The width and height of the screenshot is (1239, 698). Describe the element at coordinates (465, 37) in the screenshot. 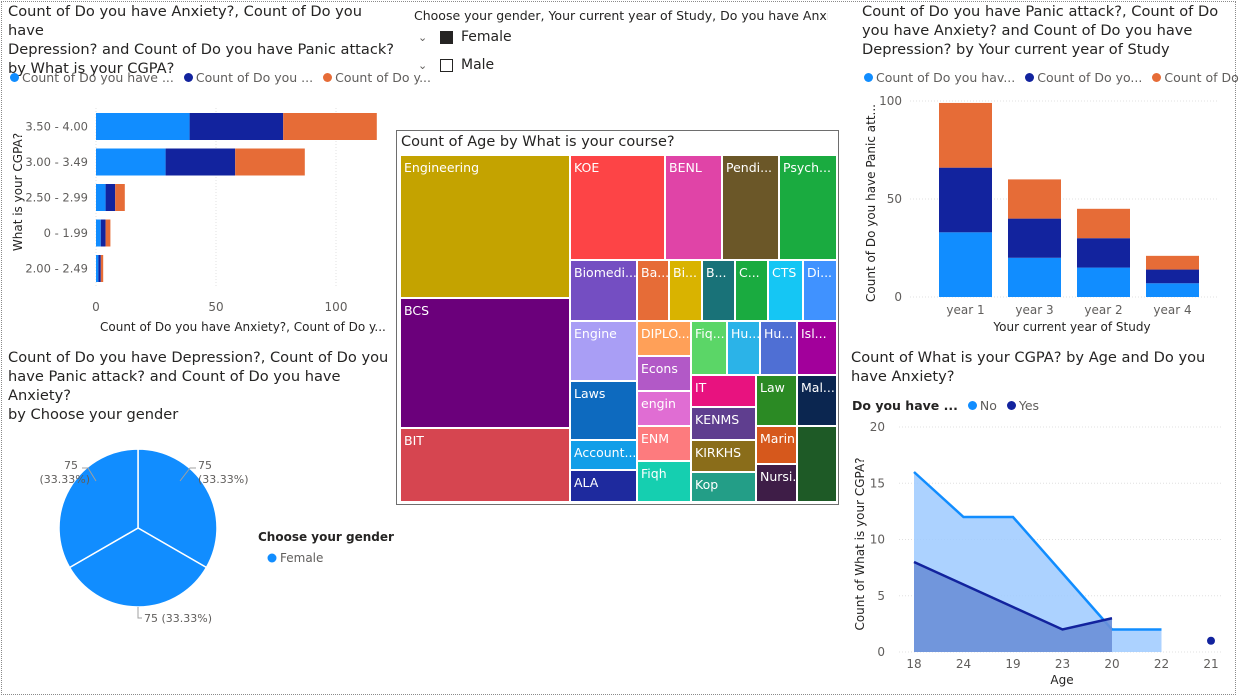

I see `slicer-option-female: ⌄ Female` at that location.